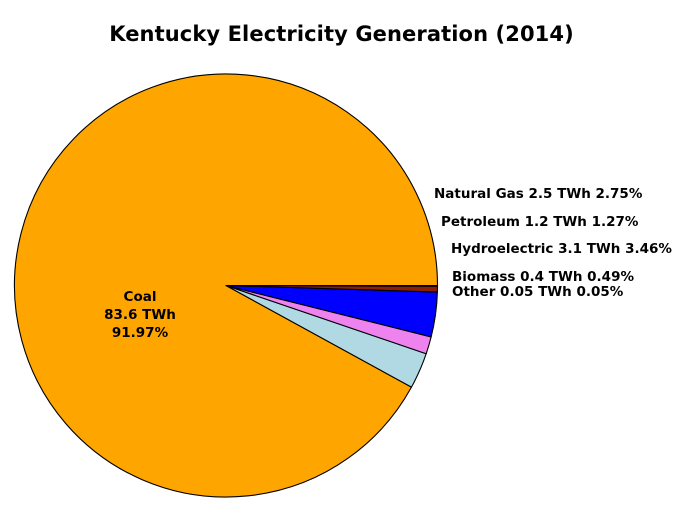 The height and width of the screenshot is (512, 683). What do you see at coordinates (538, 292) in the screenshot?
I see `slice-label-other: Other 0.05 TWh 0.05%` at bounding box center [538, 292].